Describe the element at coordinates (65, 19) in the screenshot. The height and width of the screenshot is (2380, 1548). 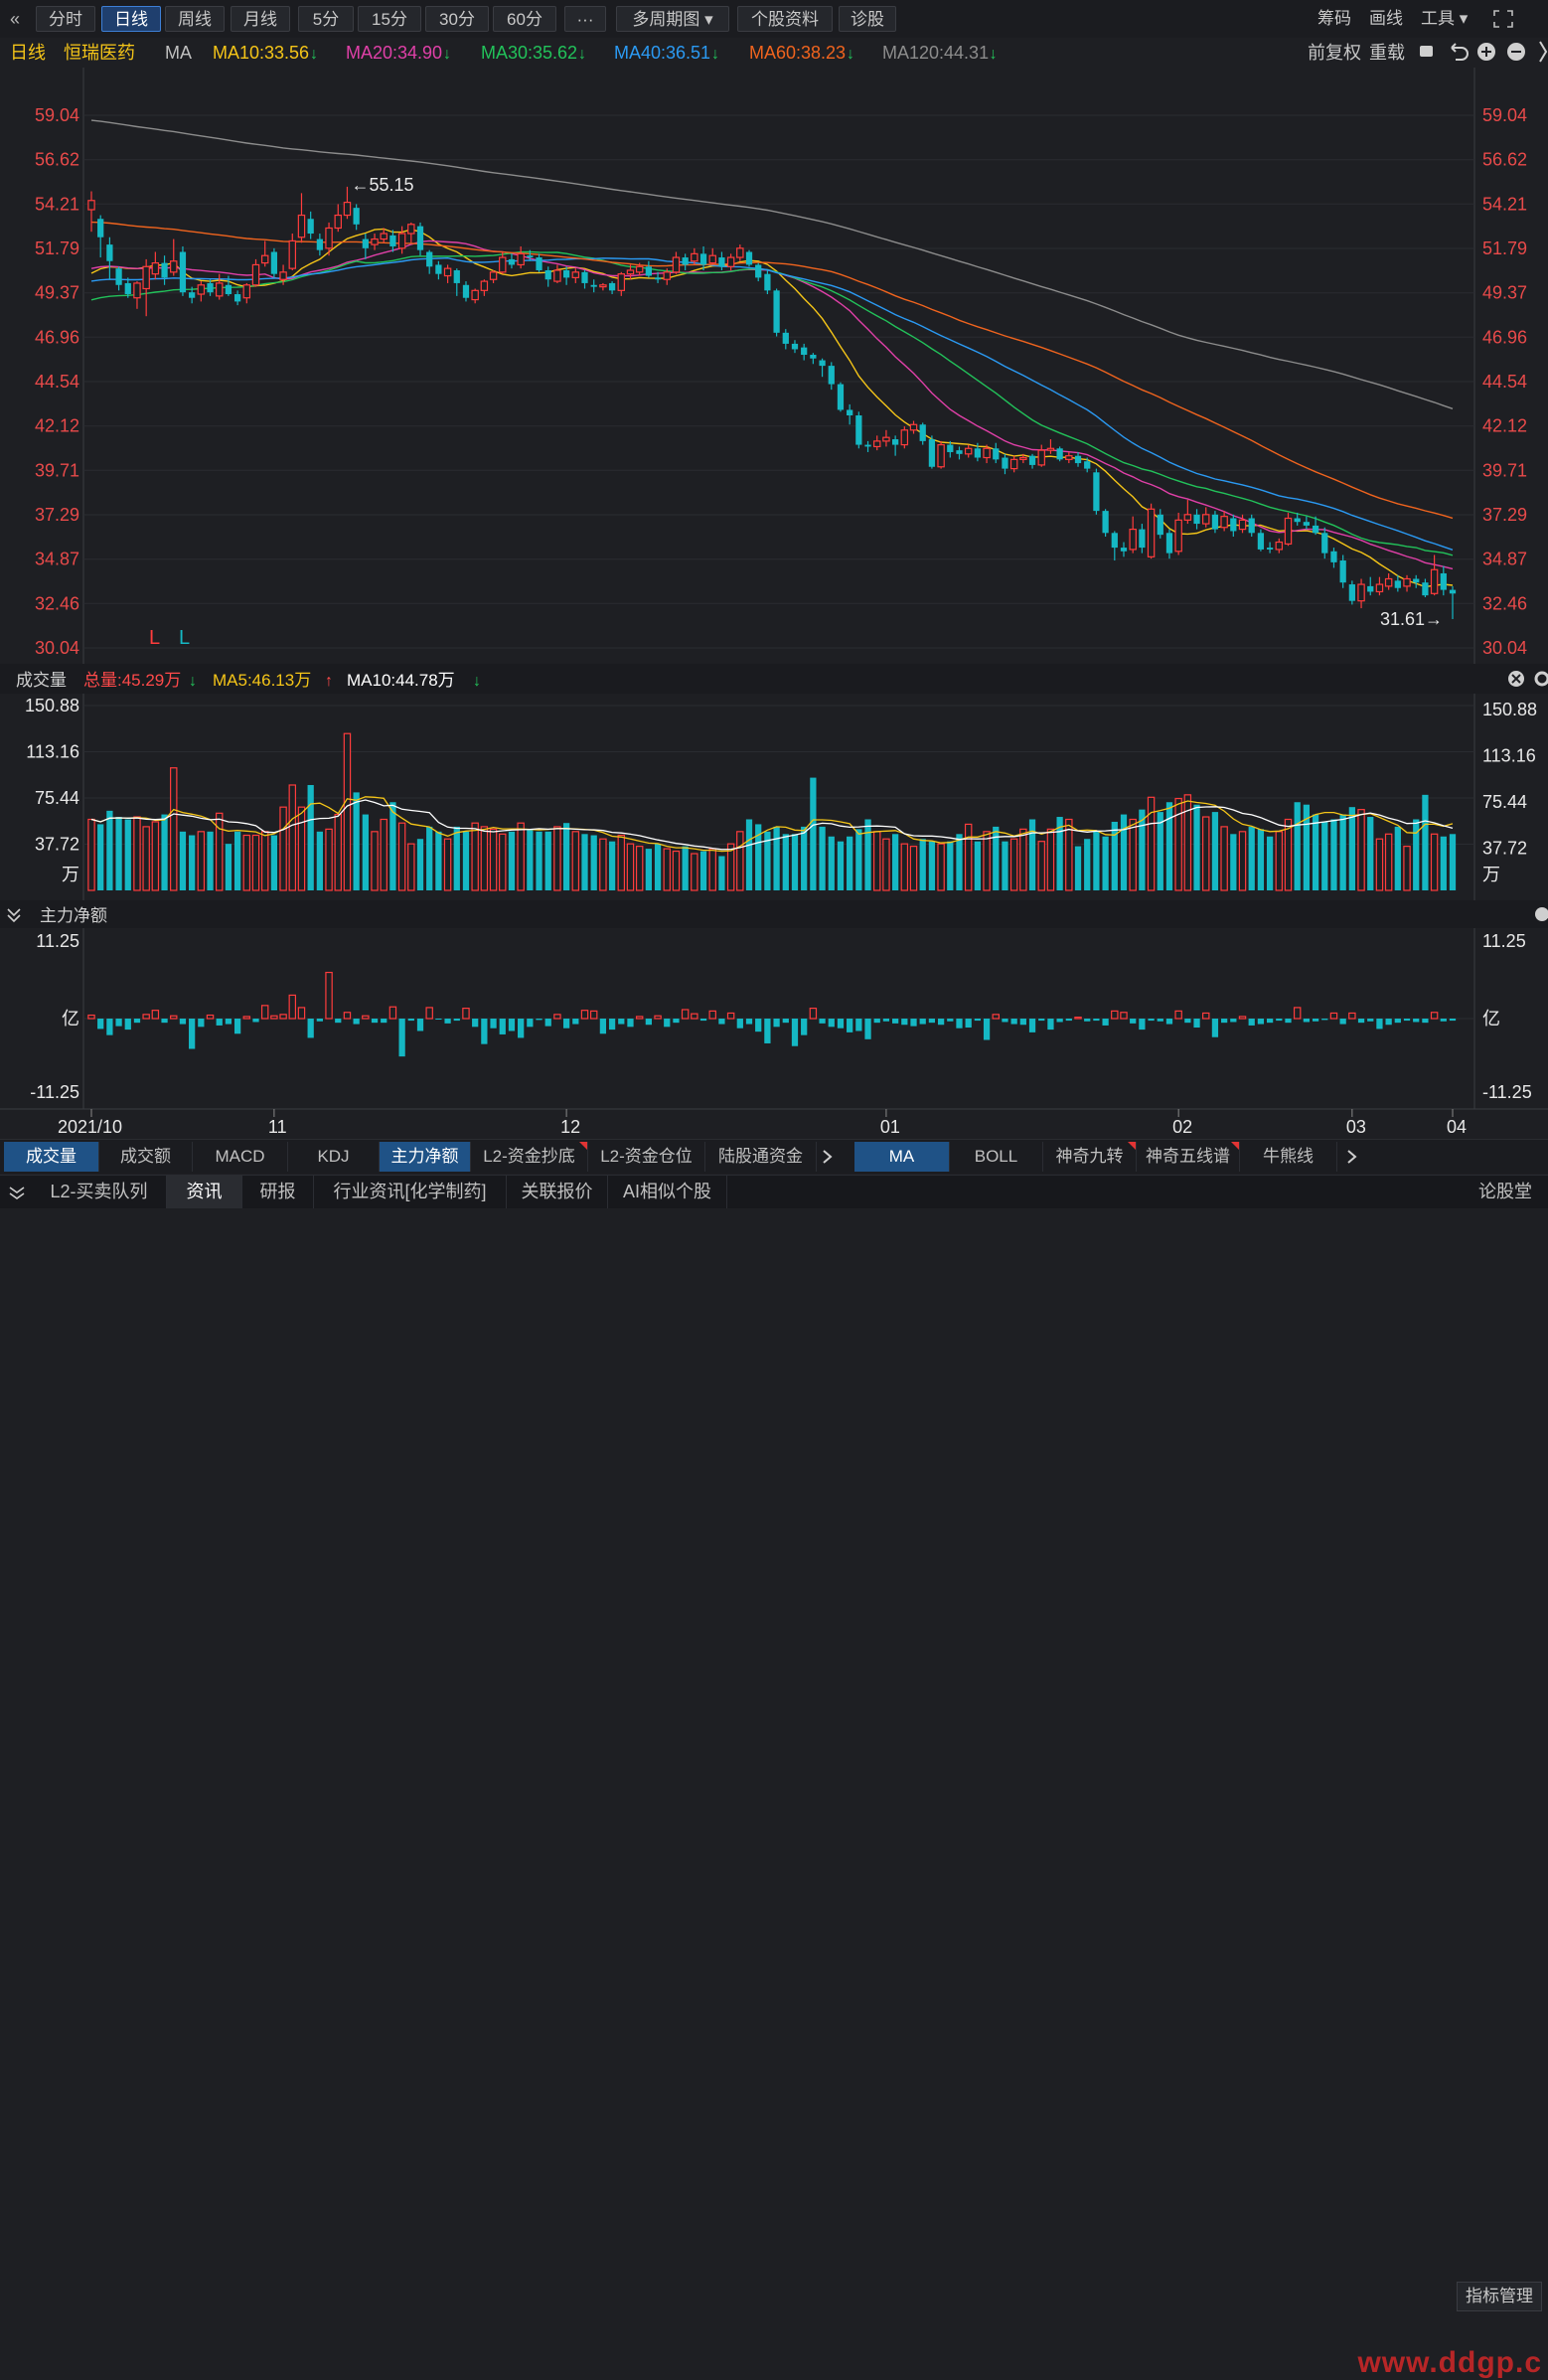
I see `intraday-button: 分时` at that location.